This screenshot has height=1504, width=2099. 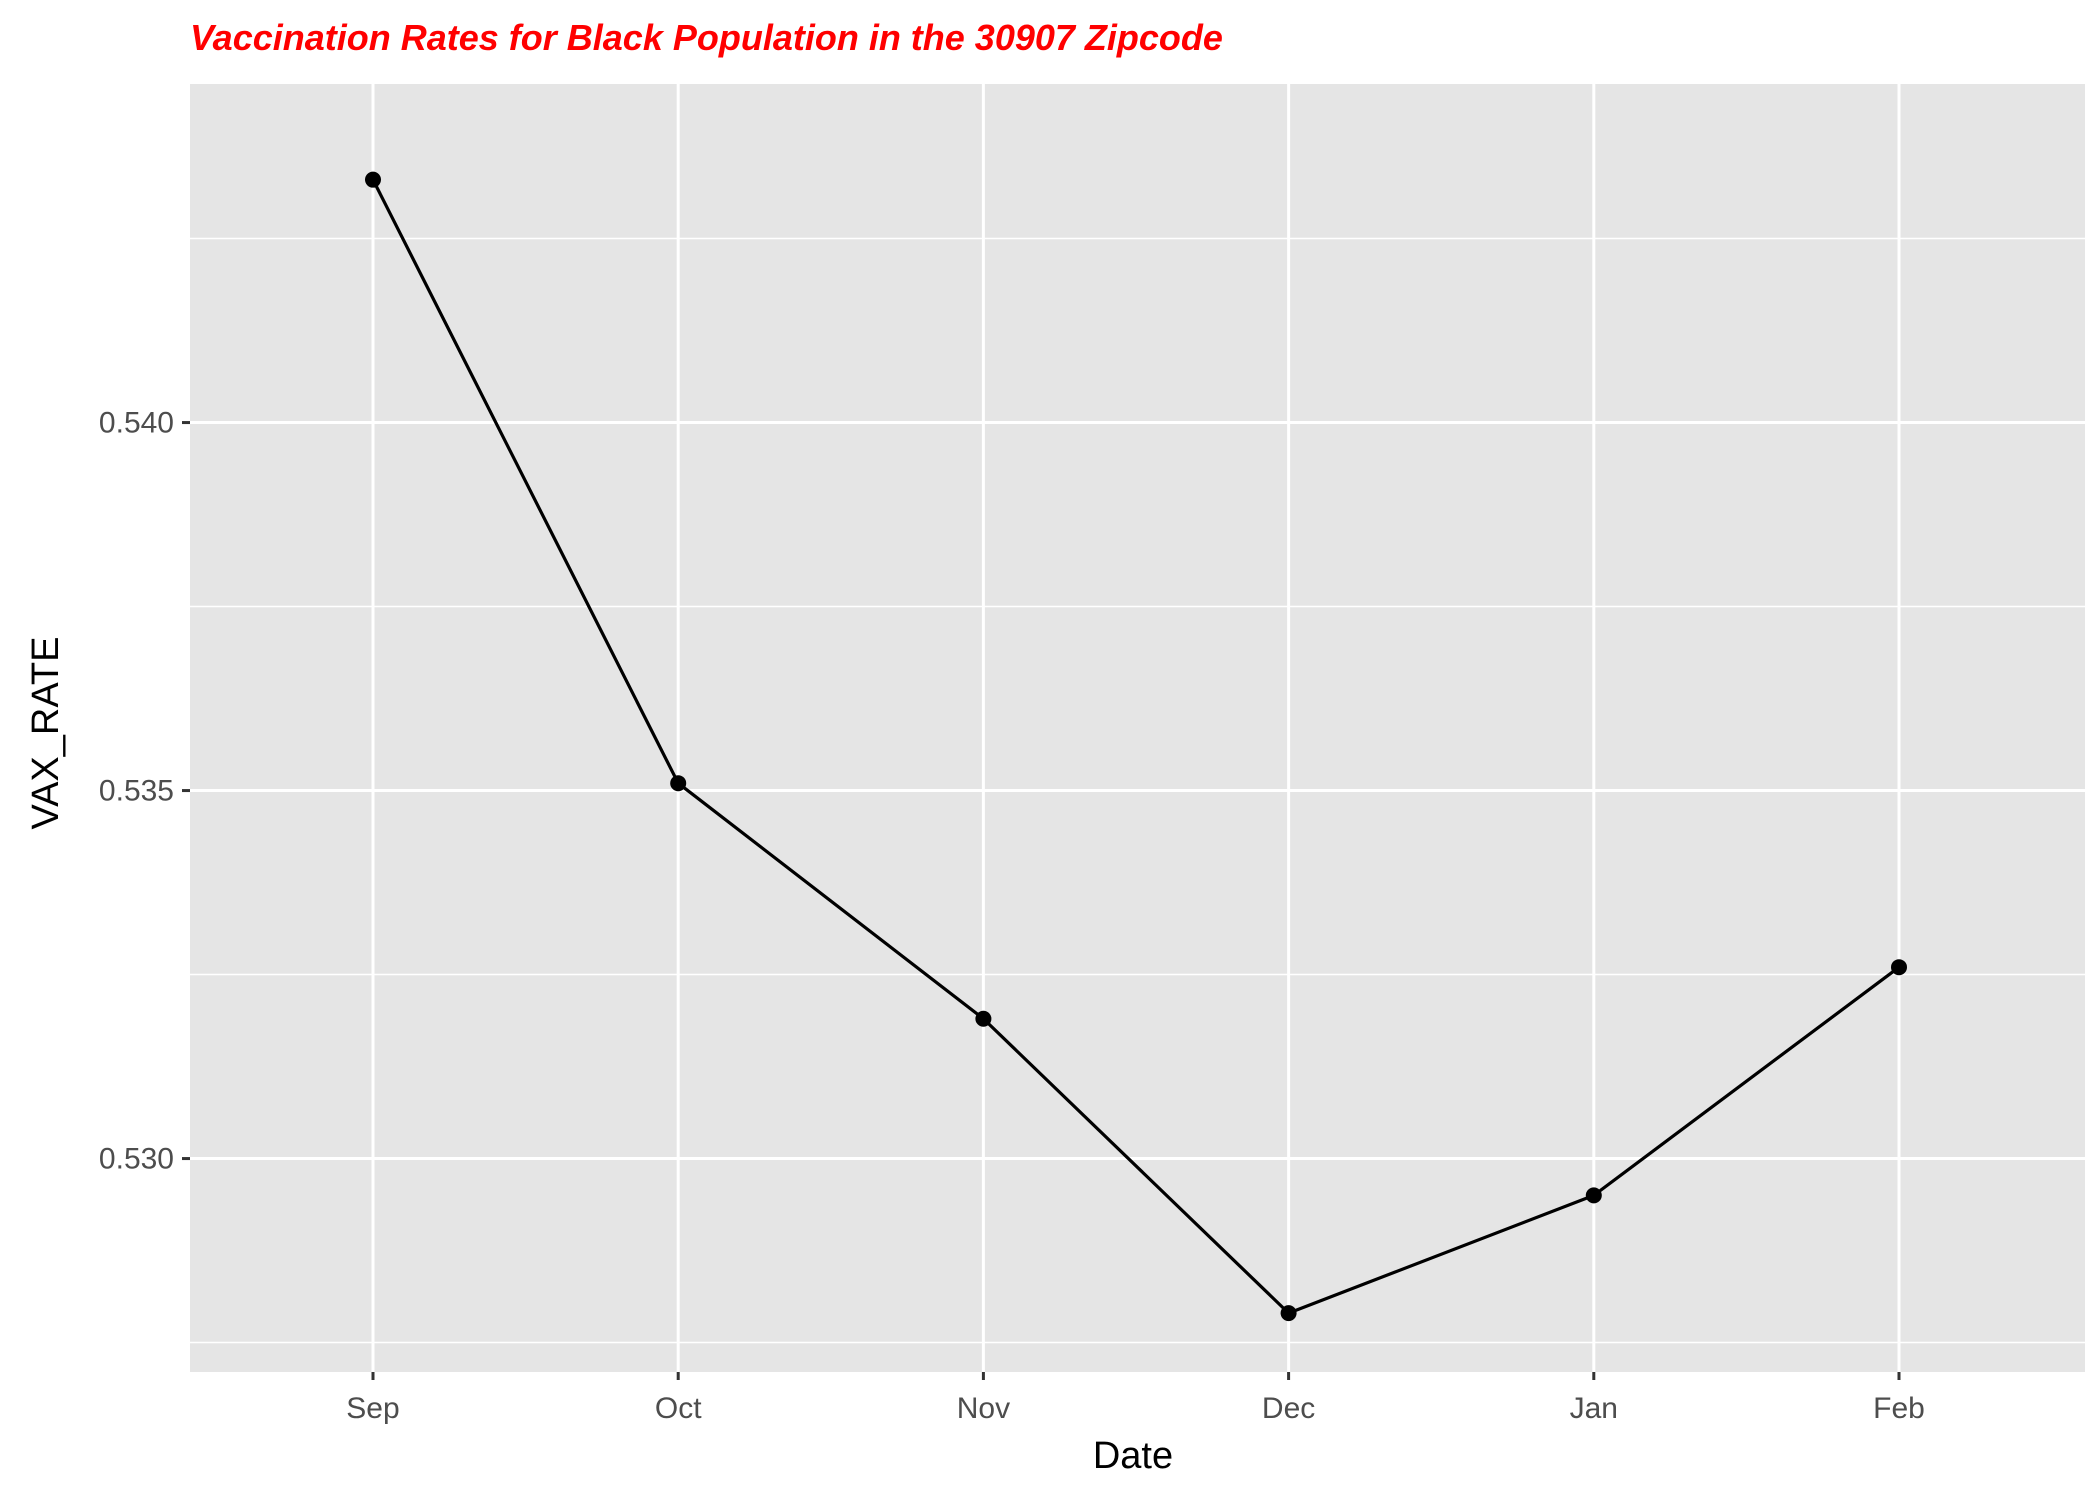 I want to click on x-tick-label: Nov, so click(x=983, y=1408).